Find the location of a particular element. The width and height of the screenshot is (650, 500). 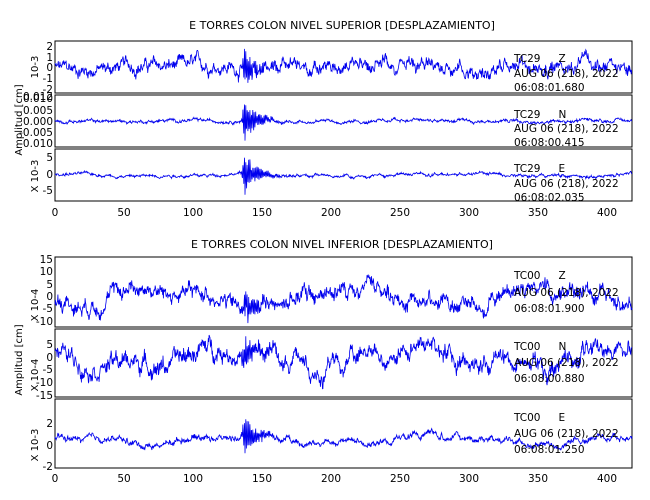

y-tick-label: 0.012 is located at coordinates (38, 97).